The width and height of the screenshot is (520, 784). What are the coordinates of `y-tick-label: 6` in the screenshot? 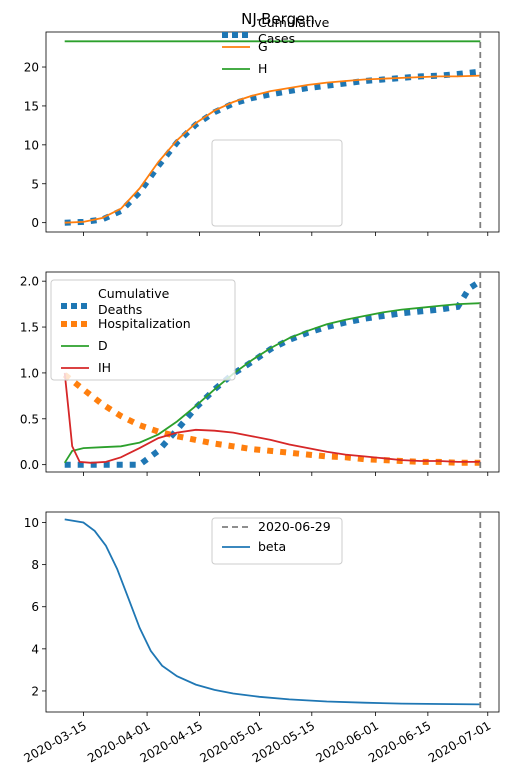 It's located at (35, 607).